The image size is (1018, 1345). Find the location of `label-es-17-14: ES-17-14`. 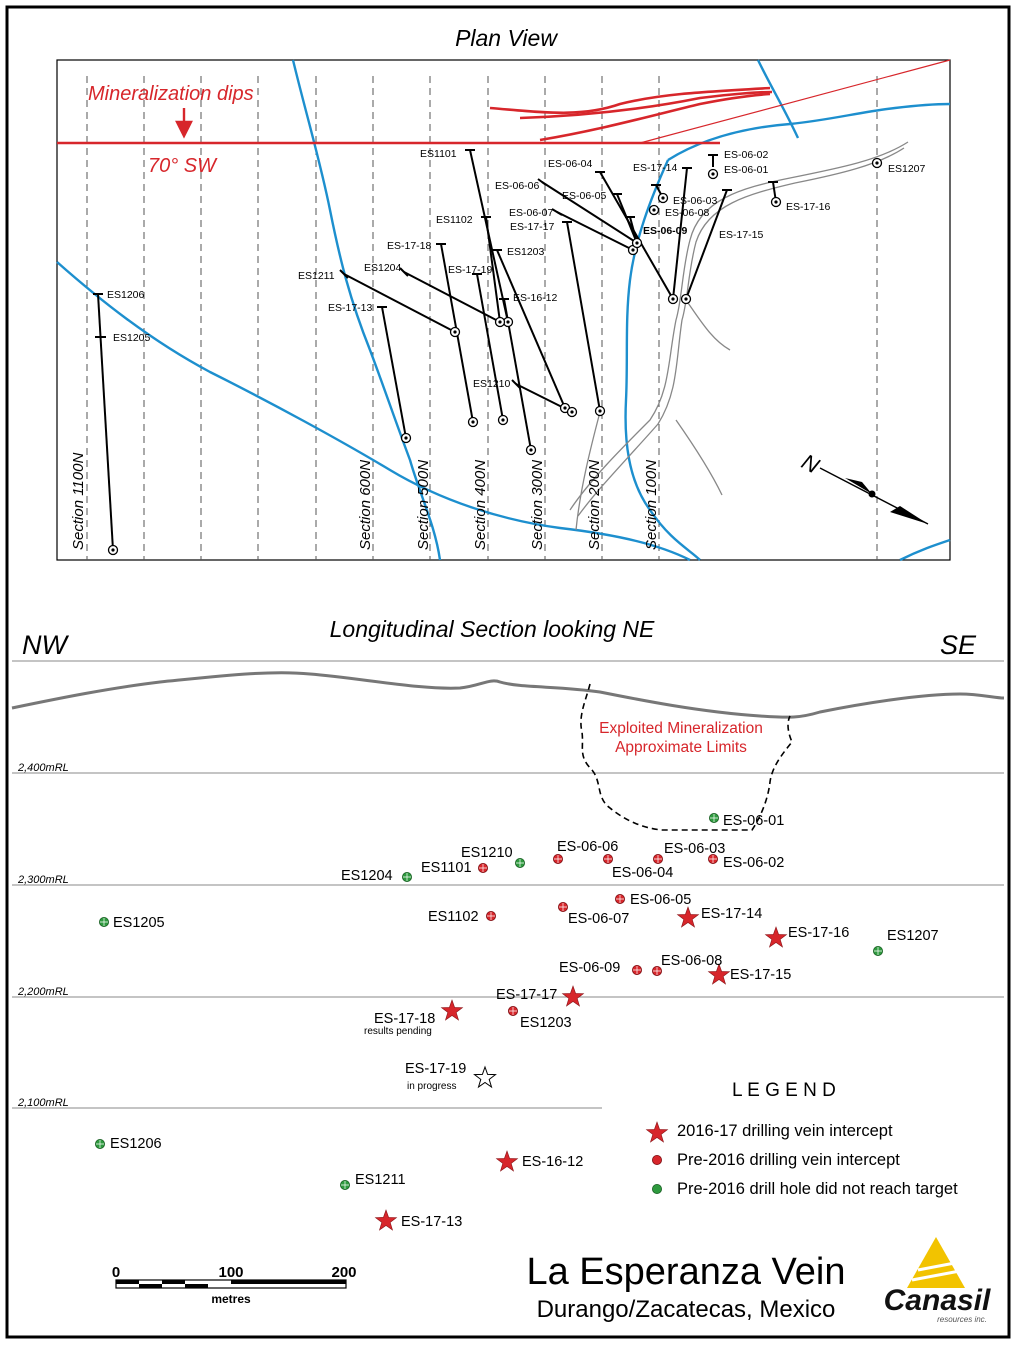

label-es-17-14: ES-17-14 is located at coordinates (731, 914).